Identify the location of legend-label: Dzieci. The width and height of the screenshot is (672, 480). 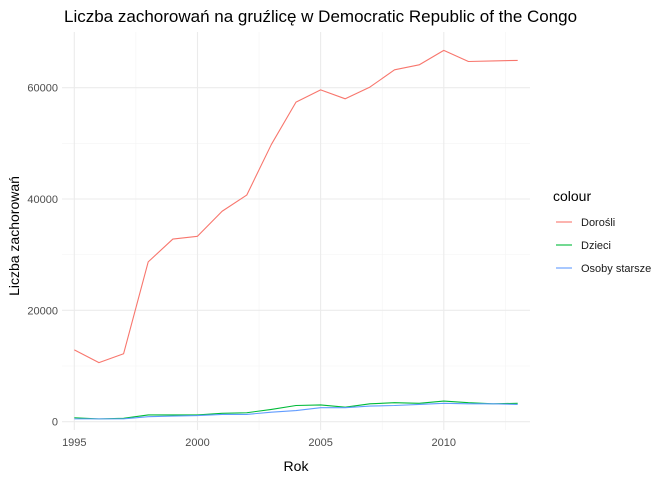
(596, 246).